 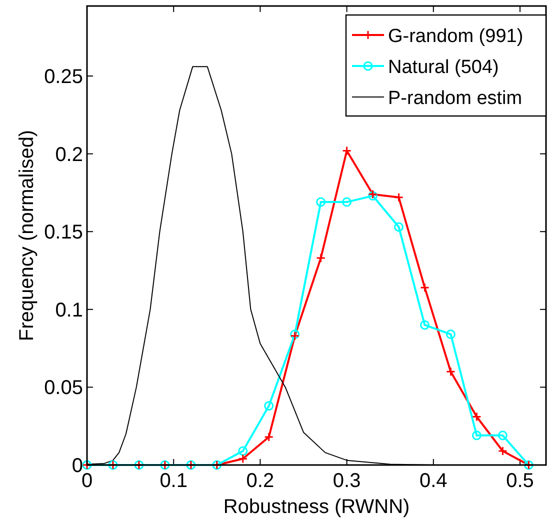 What do you see at coordinates (443, 67) in the screenshot?
I see `legend-label: Natural (504)` at bounding box center [443, 67].